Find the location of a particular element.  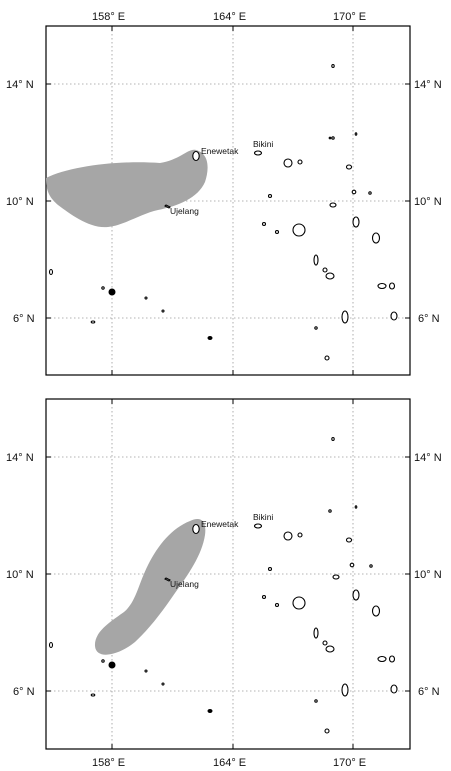

atoll-mili is located at coordinates (394, 316).